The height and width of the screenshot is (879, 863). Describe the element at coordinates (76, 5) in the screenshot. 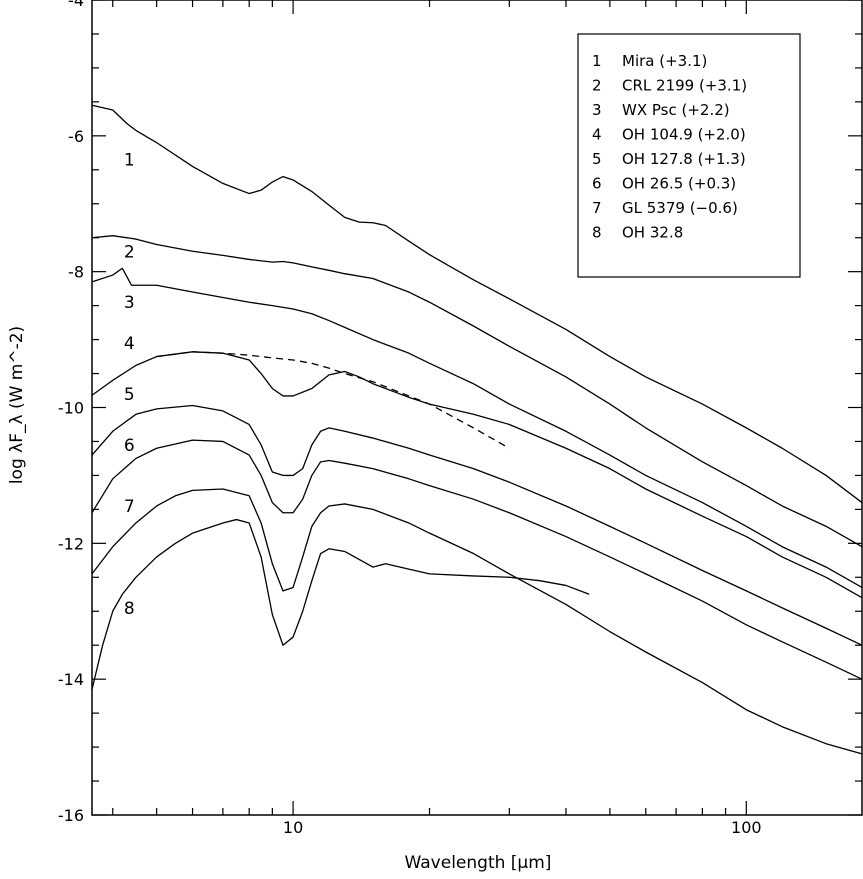

I see `y-tick-label: -4` at that location.